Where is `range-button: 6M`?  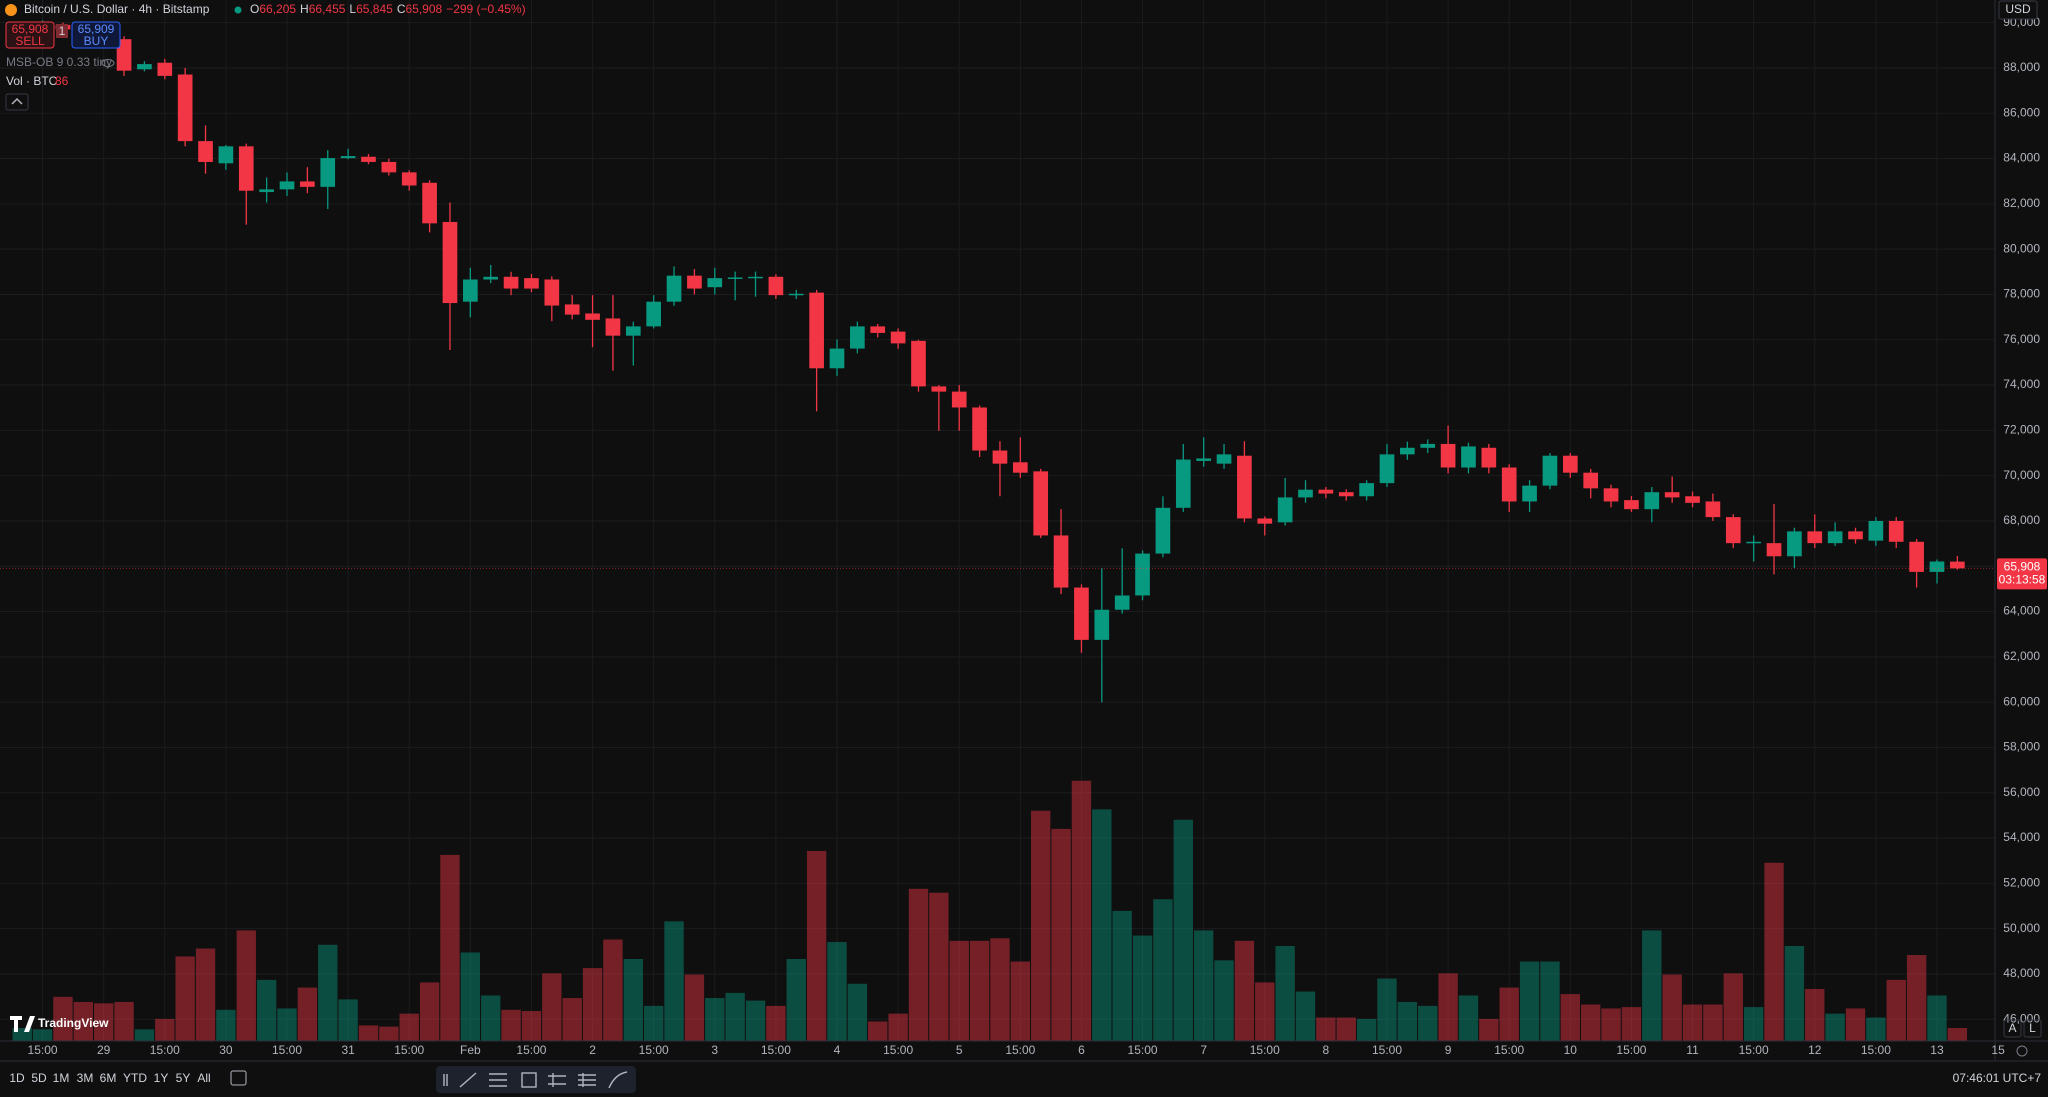 range-button: 6M is located at coordinates (108, 1078).